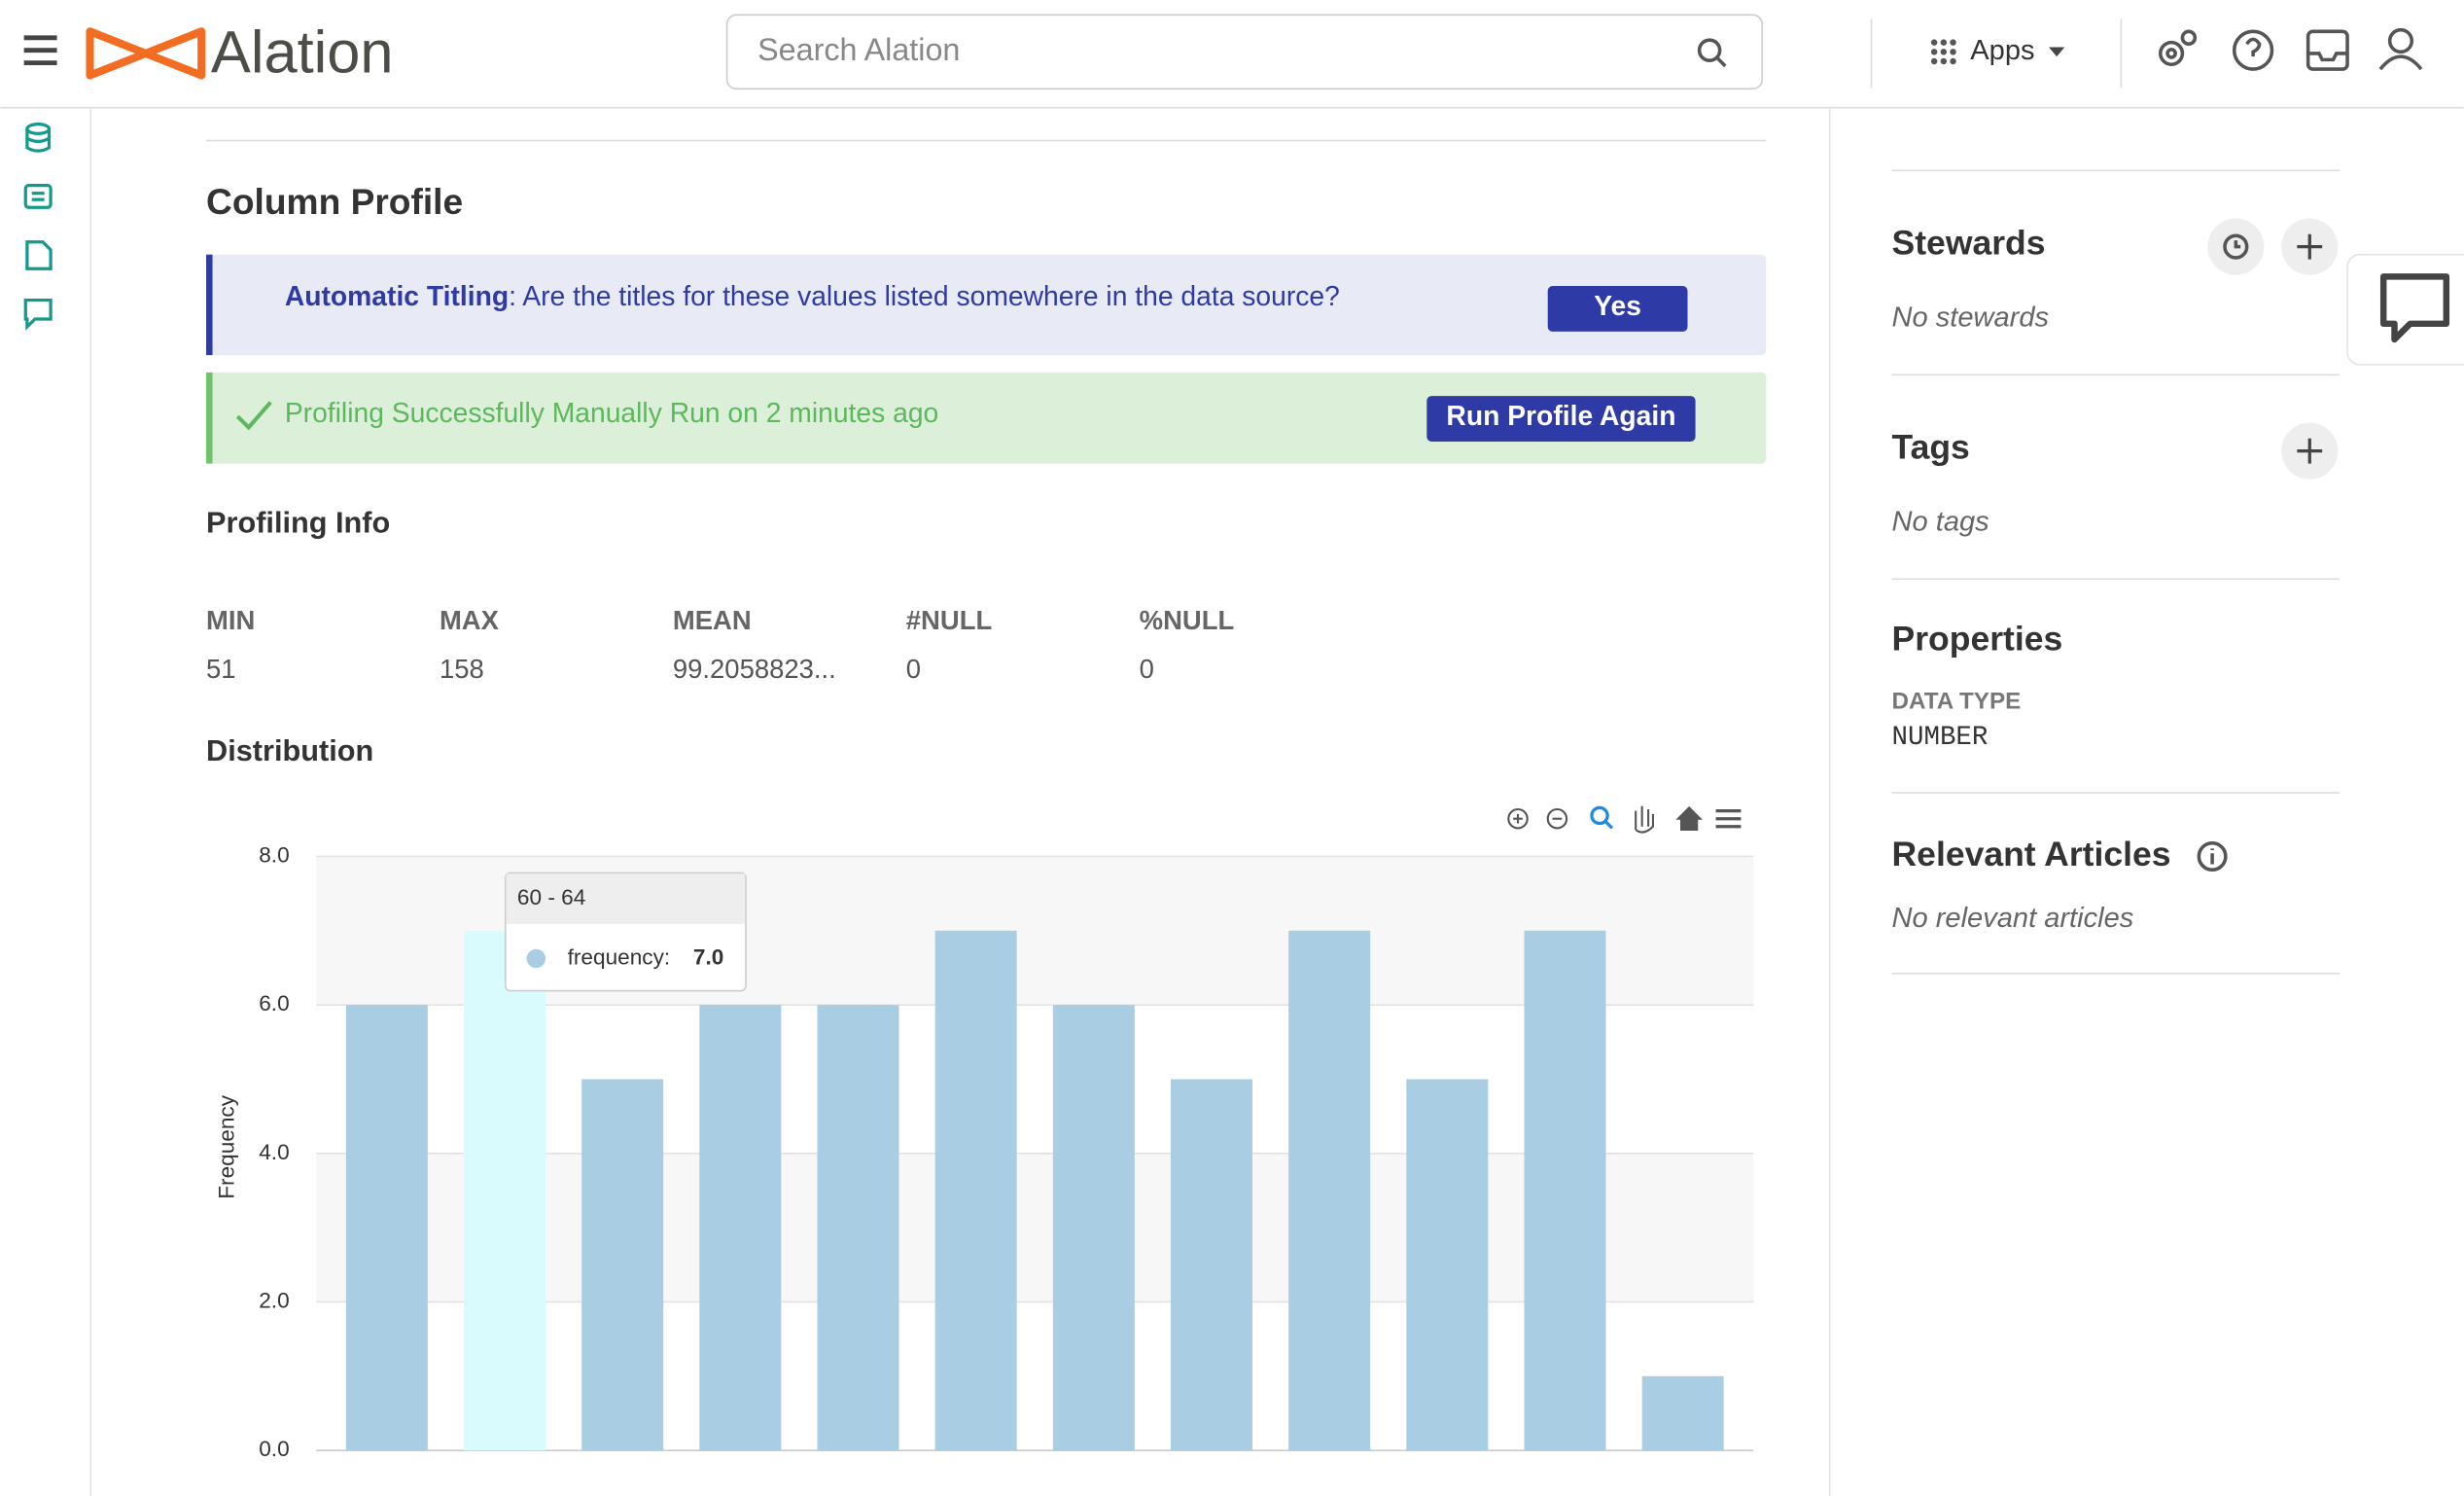  What do you see at coordinates (1940, 522) in the screenshot?
I see `empty-state: No tags` at bounding box center [1940, 522].